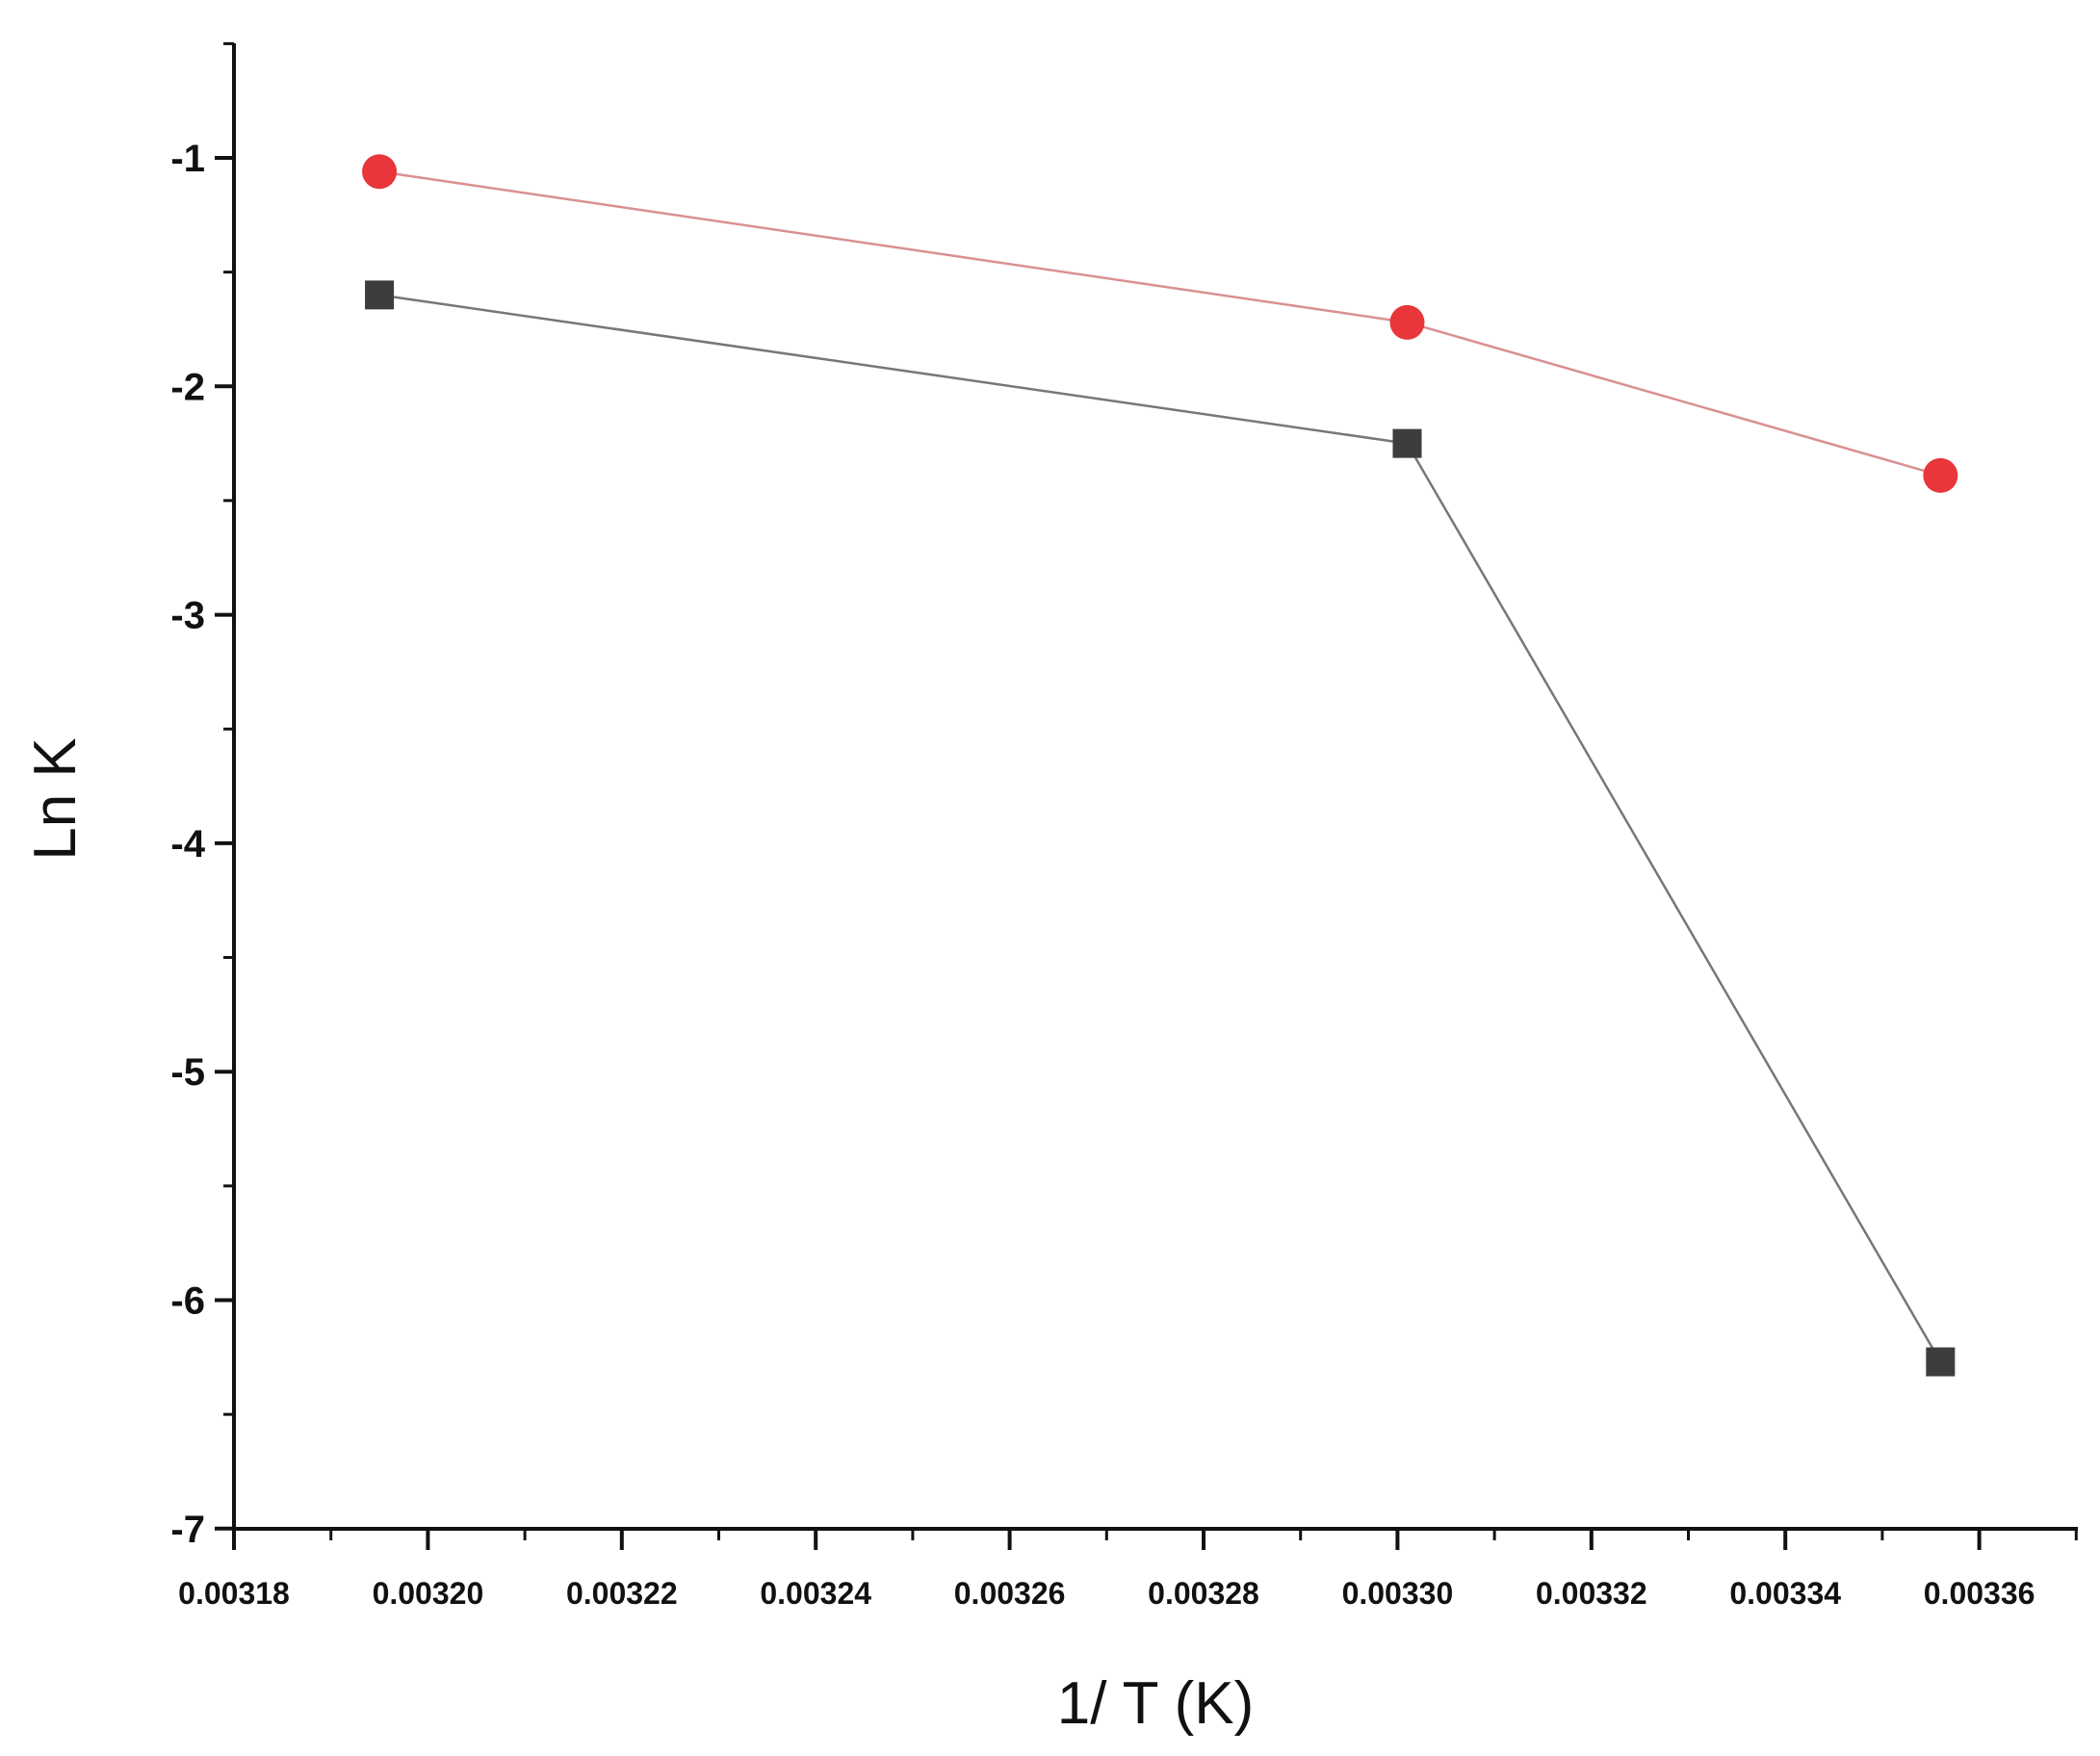 This screenshot has height=1756, width=2100. I want to click on y-tick-label: -3, so click(187, 616).